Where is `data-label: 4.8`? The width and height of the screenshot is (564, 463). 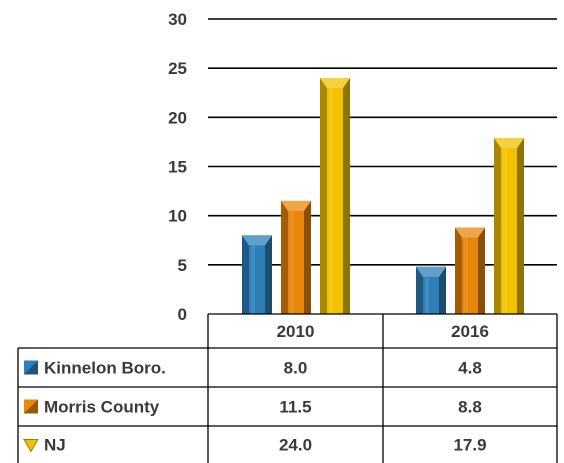
data-label: 4.8 is located at coordinates (470, 368).